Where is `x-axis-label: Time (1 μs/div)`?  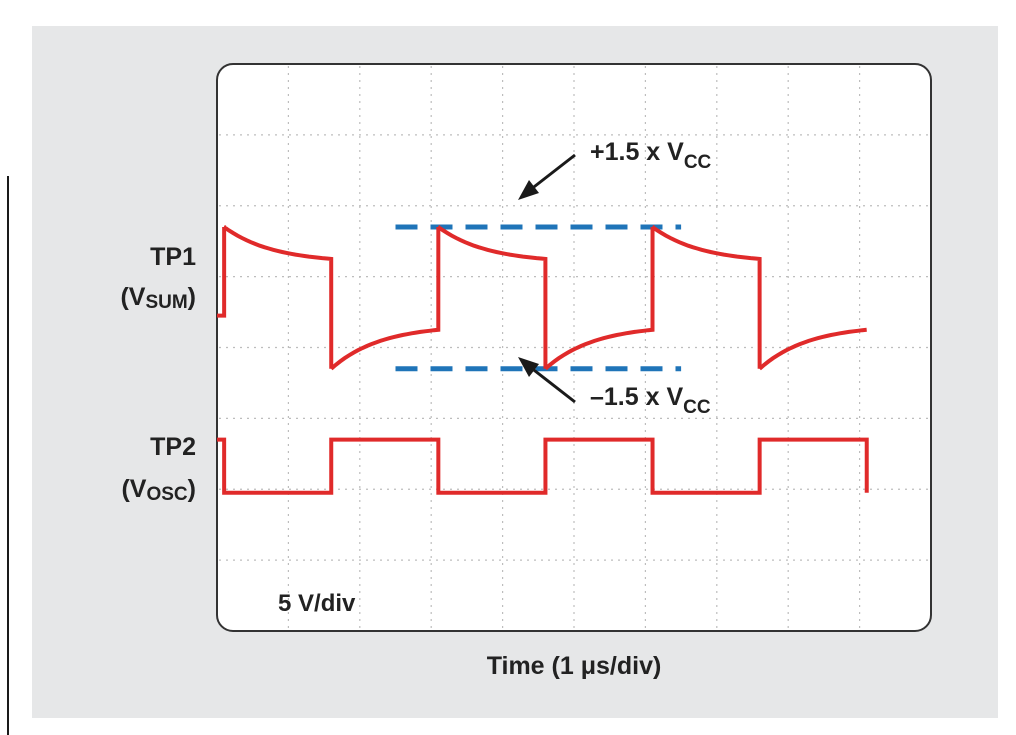
x-axis-label: Time (1 μs/div) is located at coordinates (574, 666).